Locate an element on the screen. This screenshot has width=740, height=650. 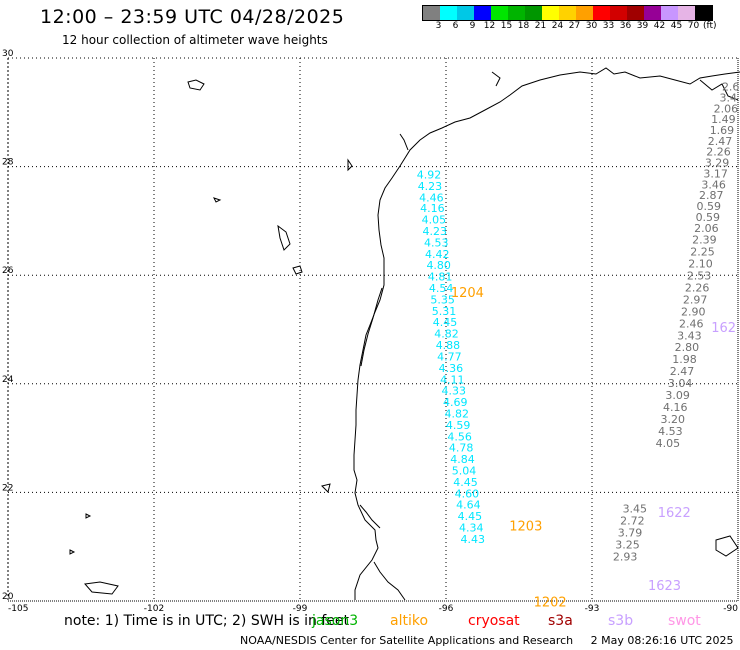
wave-height-value: 4.59 is located at coordinates (458, 425).